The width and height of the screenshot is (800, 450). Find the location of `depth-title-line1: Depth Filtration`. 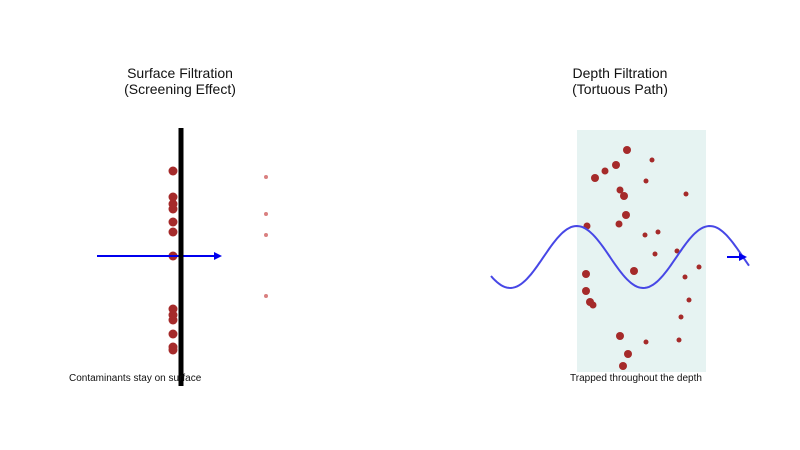

depth-title-line1: Depth Filtration is located at coordinates (620, 73).